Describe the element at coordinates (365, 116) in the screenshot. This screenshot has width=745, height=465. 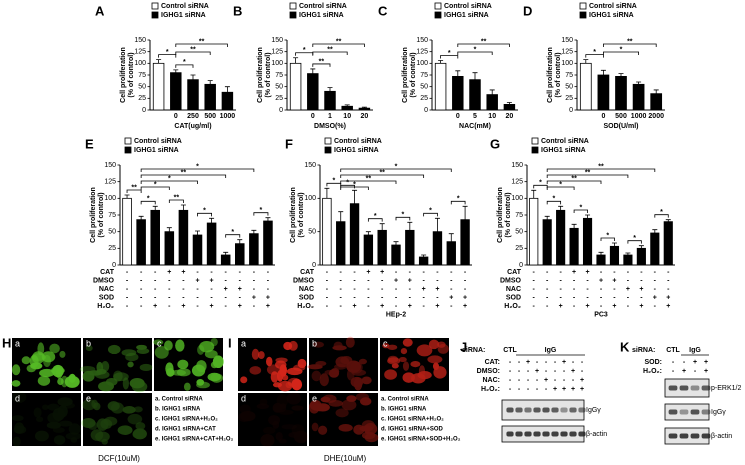
I see `x-tick-label: 20` at that location.